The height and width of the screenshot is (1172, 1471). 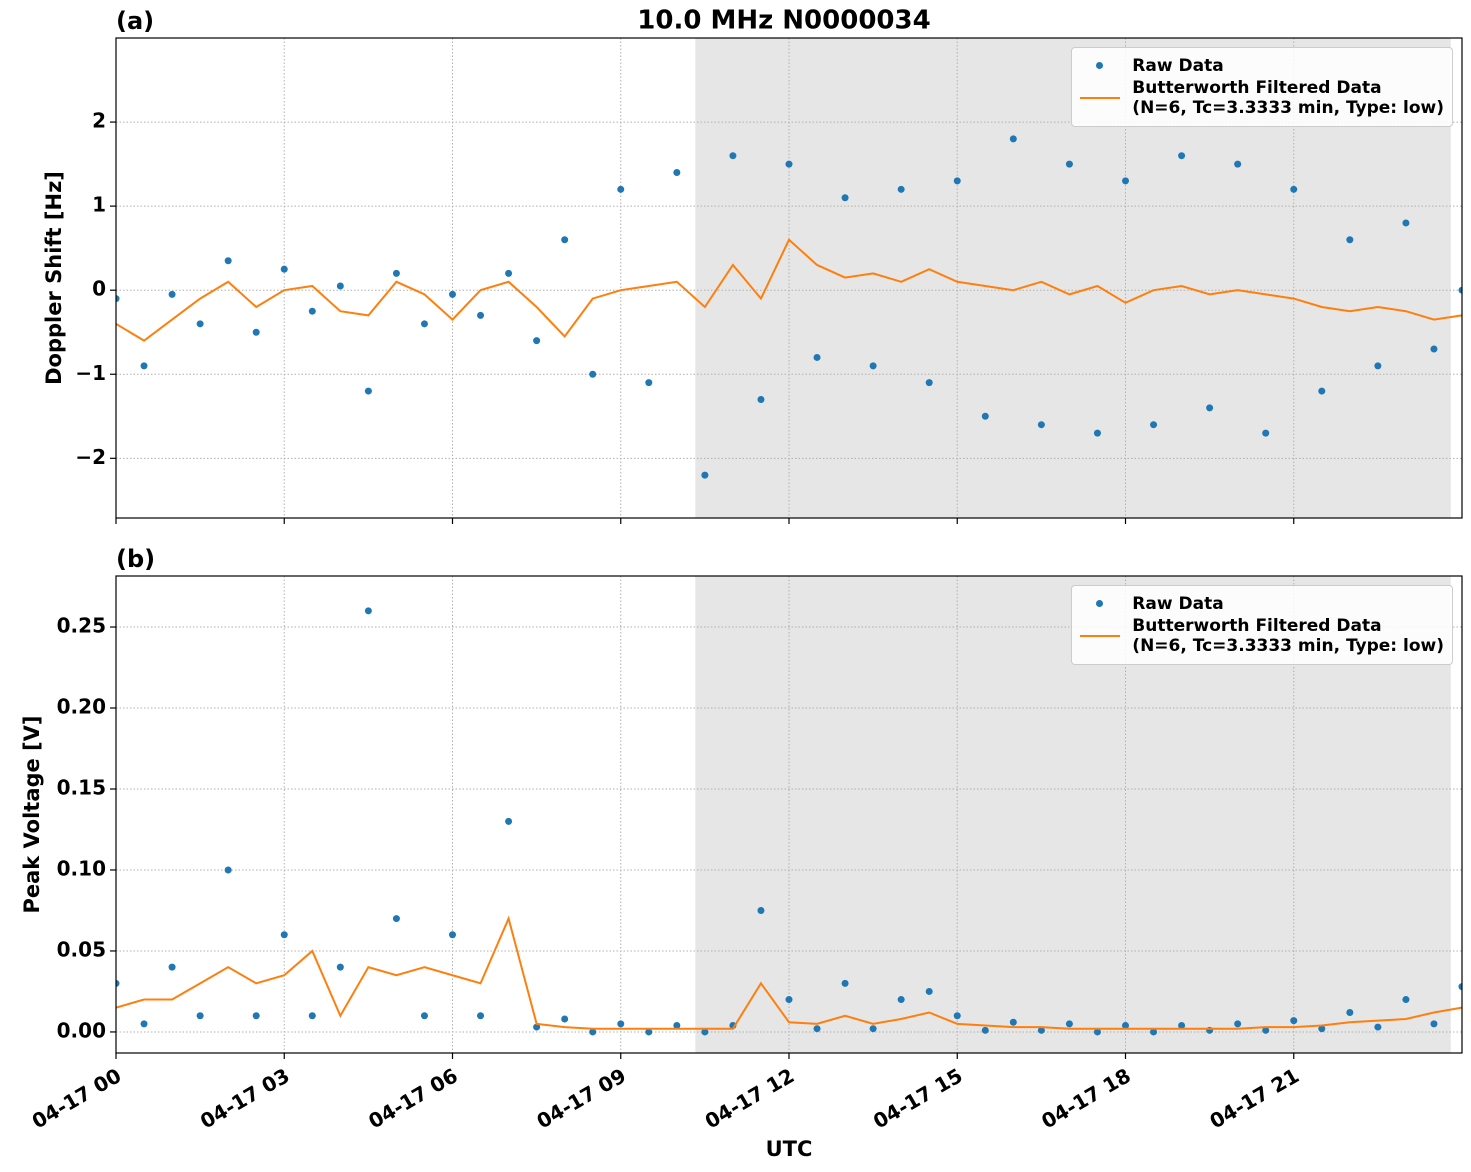 What do you see at coordinates (99, 121) in the screenshot?
I see `y-tick-label: 2` at bounding box center [99, 121].